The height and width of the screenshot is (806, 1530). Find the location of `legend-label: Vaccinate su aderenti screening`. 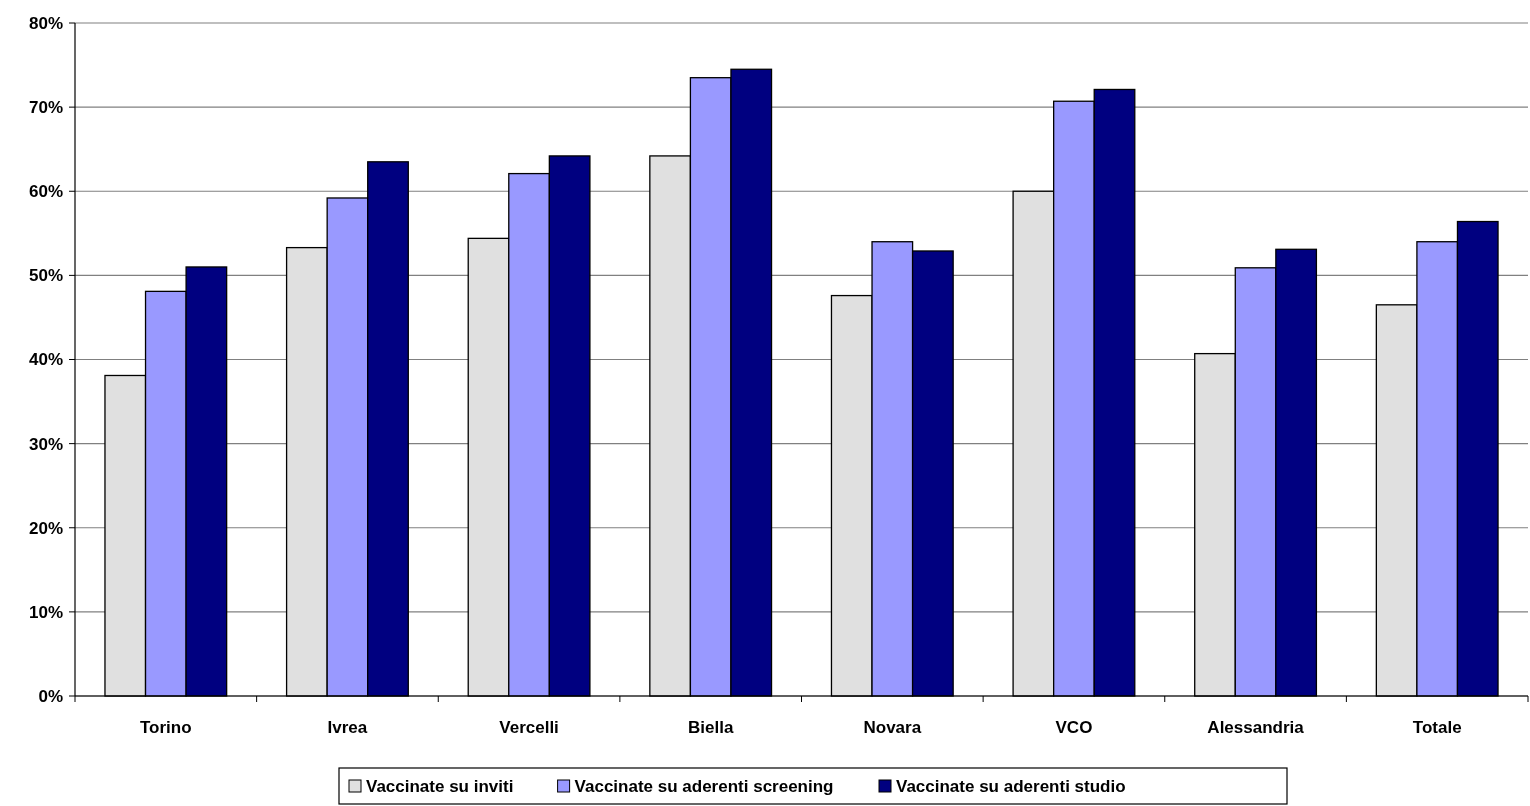

legend-label: Vaccinate su aderenti screening is located at coordinates (704, 786).